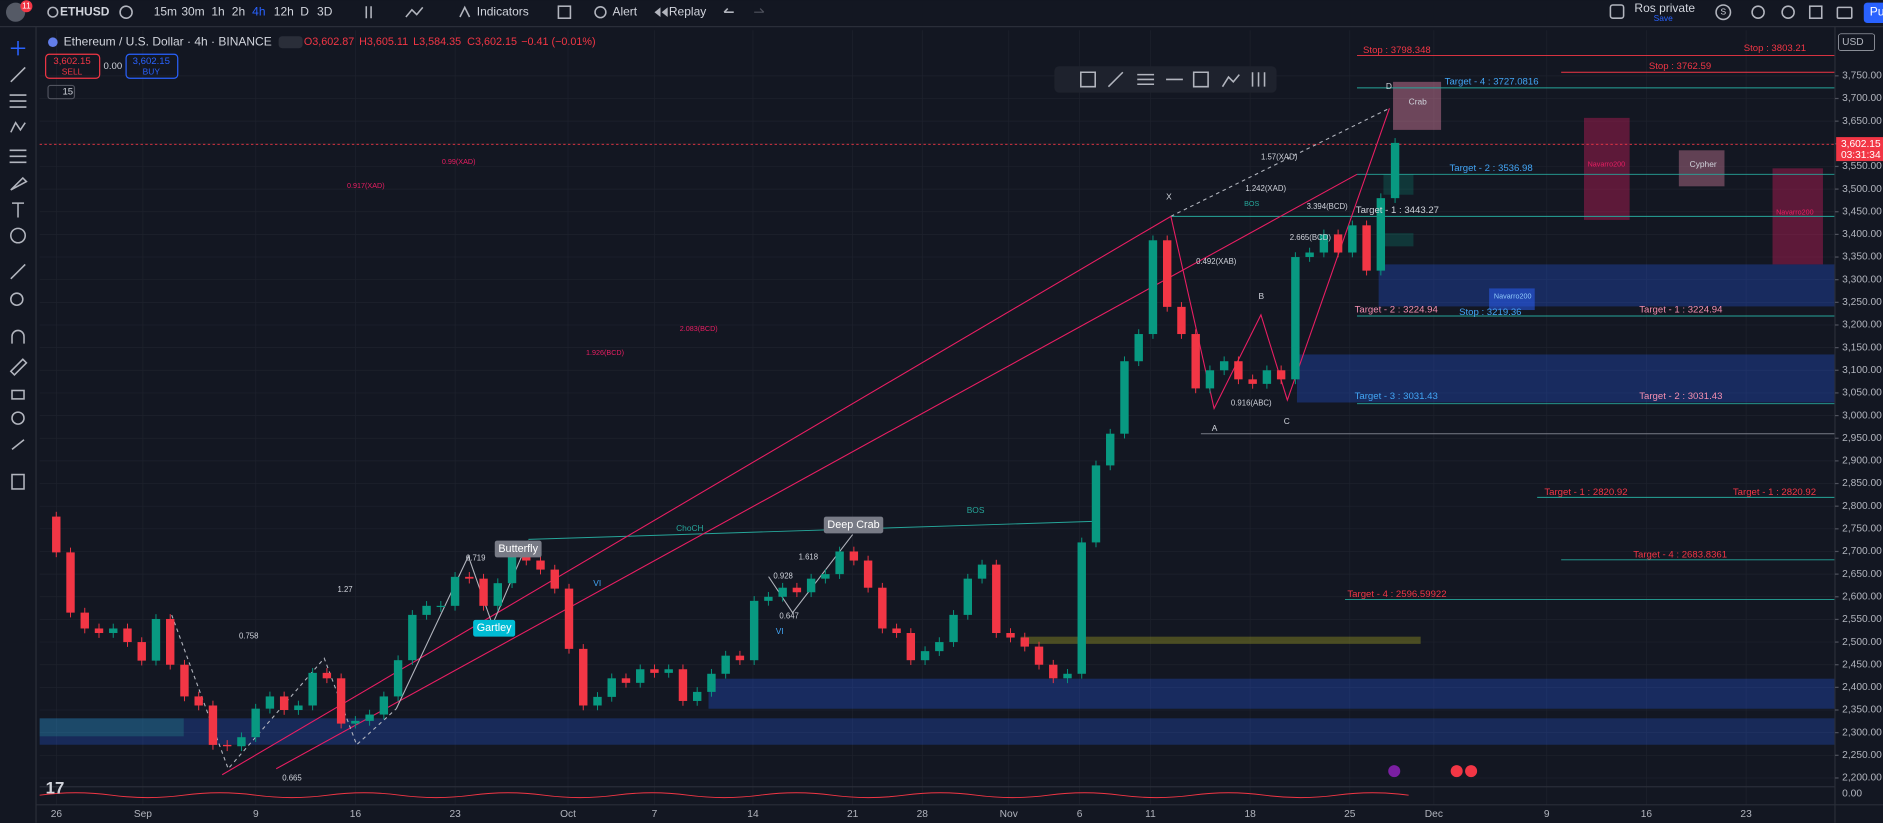 The width and height of the screenshot is (1883, 823). Describe the element at coordinates (192, 11) in the screenshot. I see `interval-button: 30m` at that location.